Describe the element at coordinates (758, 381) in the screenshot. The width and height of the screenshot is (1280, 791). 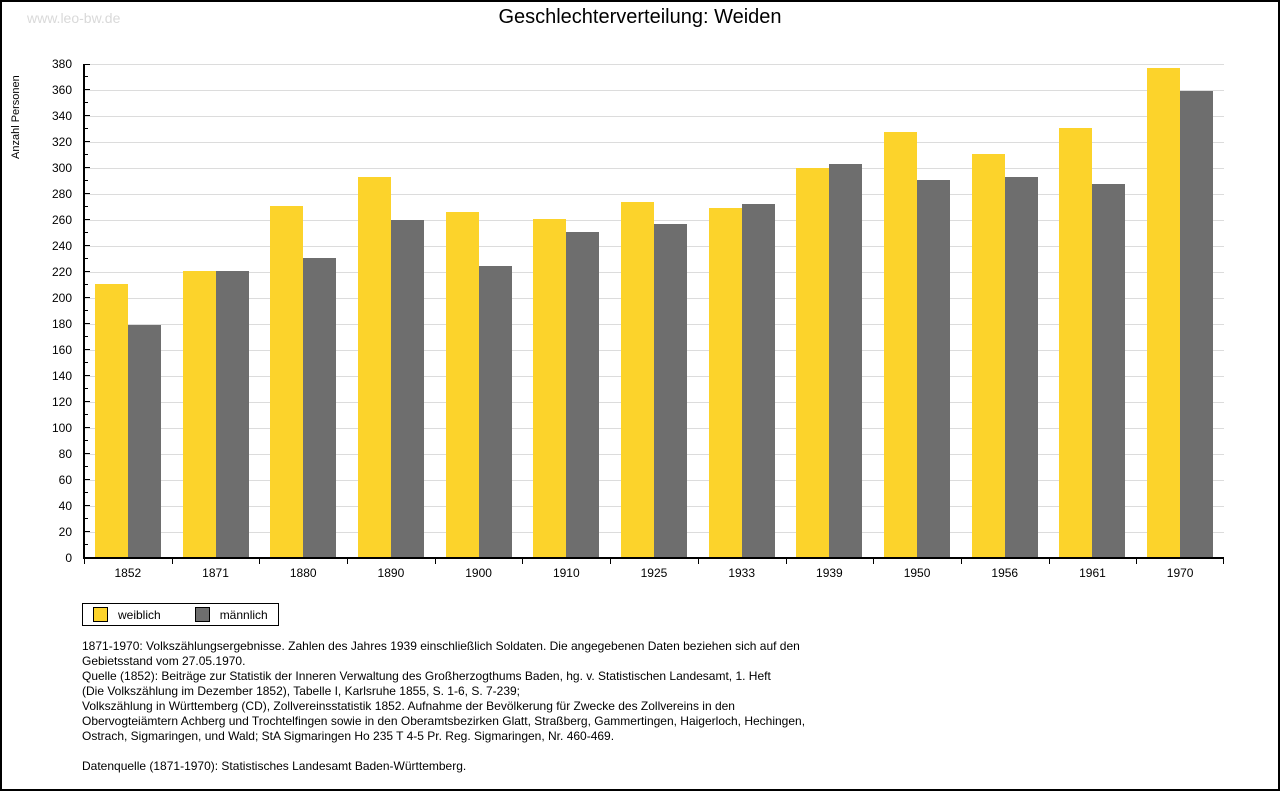
I see `bar-männlich-1933` at that location.